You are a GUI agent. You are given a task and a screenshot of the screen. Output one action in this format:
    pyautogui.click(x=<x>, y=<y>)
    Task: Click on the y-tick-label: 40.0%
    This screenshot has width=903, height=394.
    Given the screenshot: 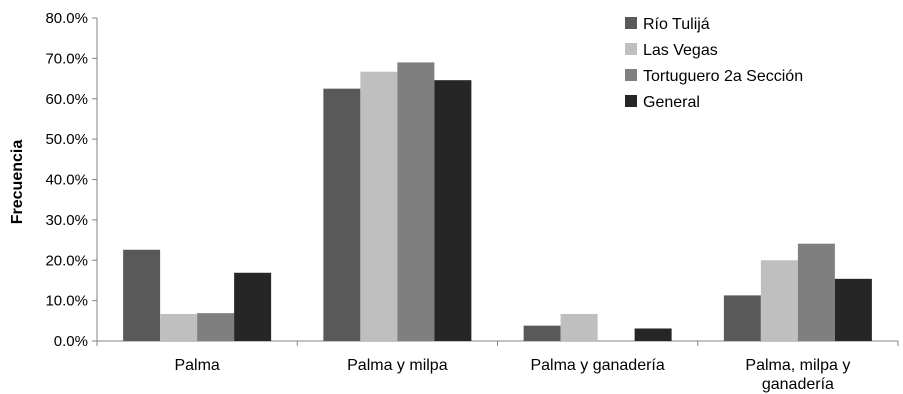 What is the action you would take?
    pyautogui.click(x=66, y=180)
    